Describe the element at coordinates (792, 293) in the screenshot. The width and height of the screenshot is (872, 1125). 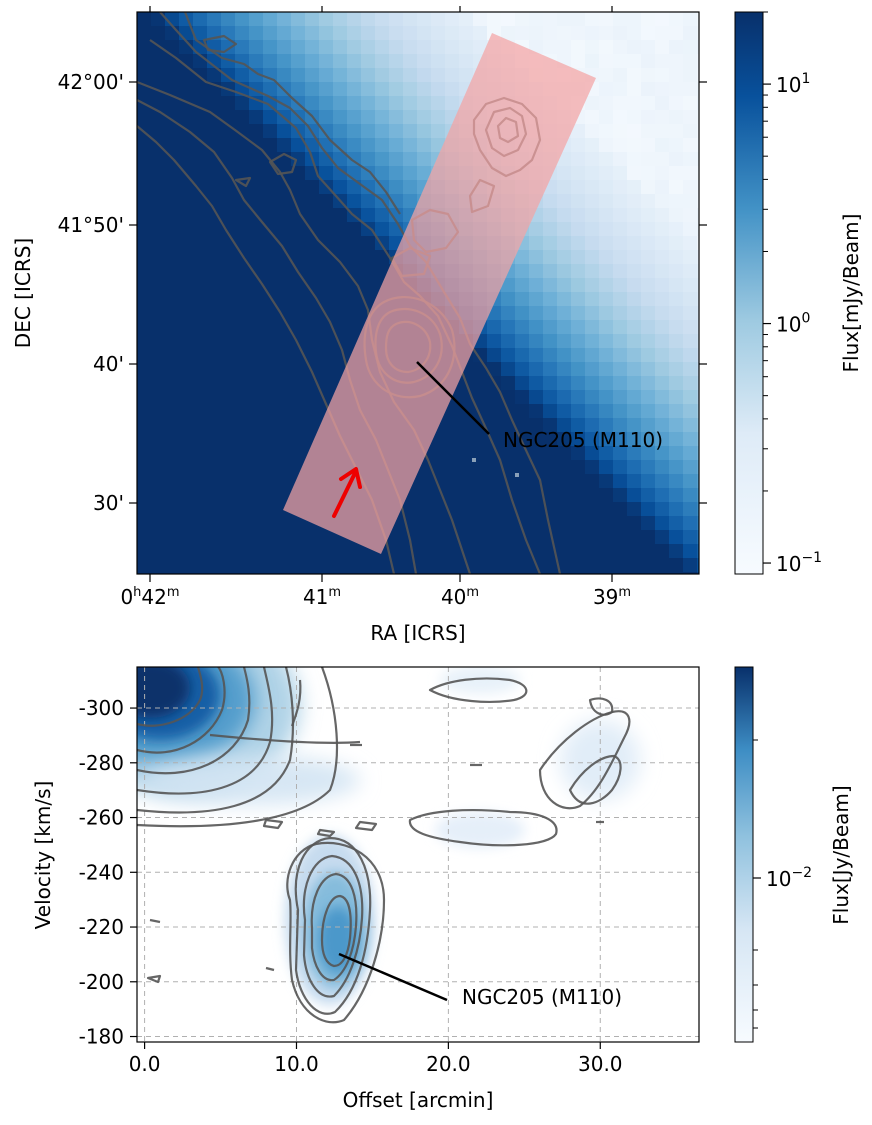
I see `top-colorbar-ticks: 101 100 10−1` at that location.